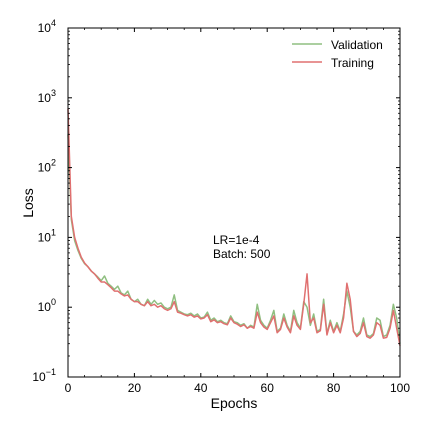 This screenshot has height=432, width=432. What do you see at coordinates (47, 166) in the screenshot?
I see `y-tick-label: 10²` at bounding box center [47, 166].